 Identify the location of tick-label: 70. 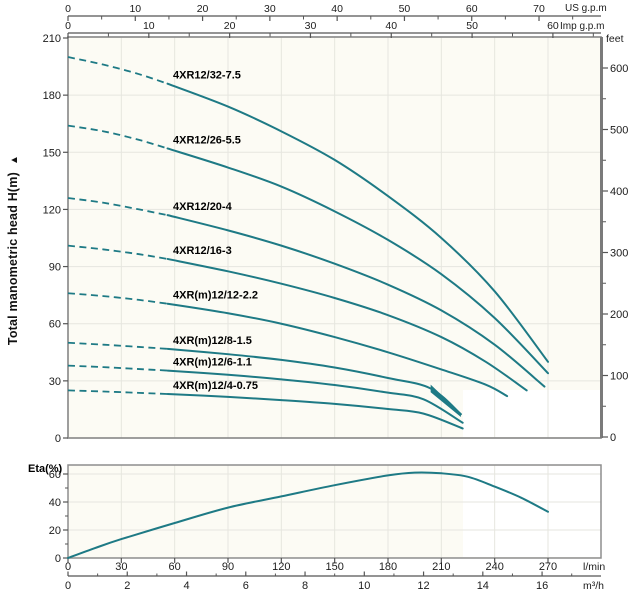
(539, 9).